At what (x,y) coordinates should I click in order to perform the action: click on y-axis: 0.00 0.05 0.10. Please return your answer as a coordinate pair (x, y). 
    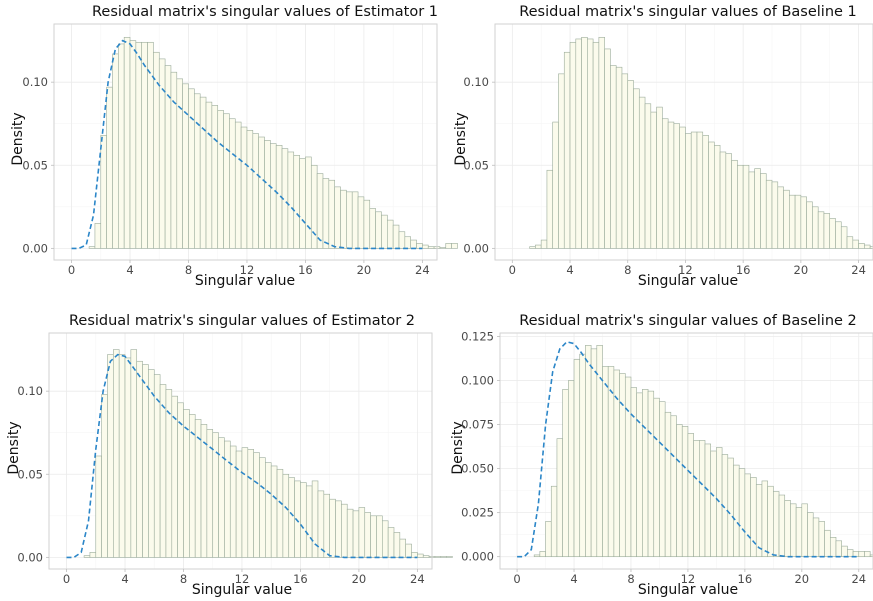
    Looking at the image, I should click on (38, 165).